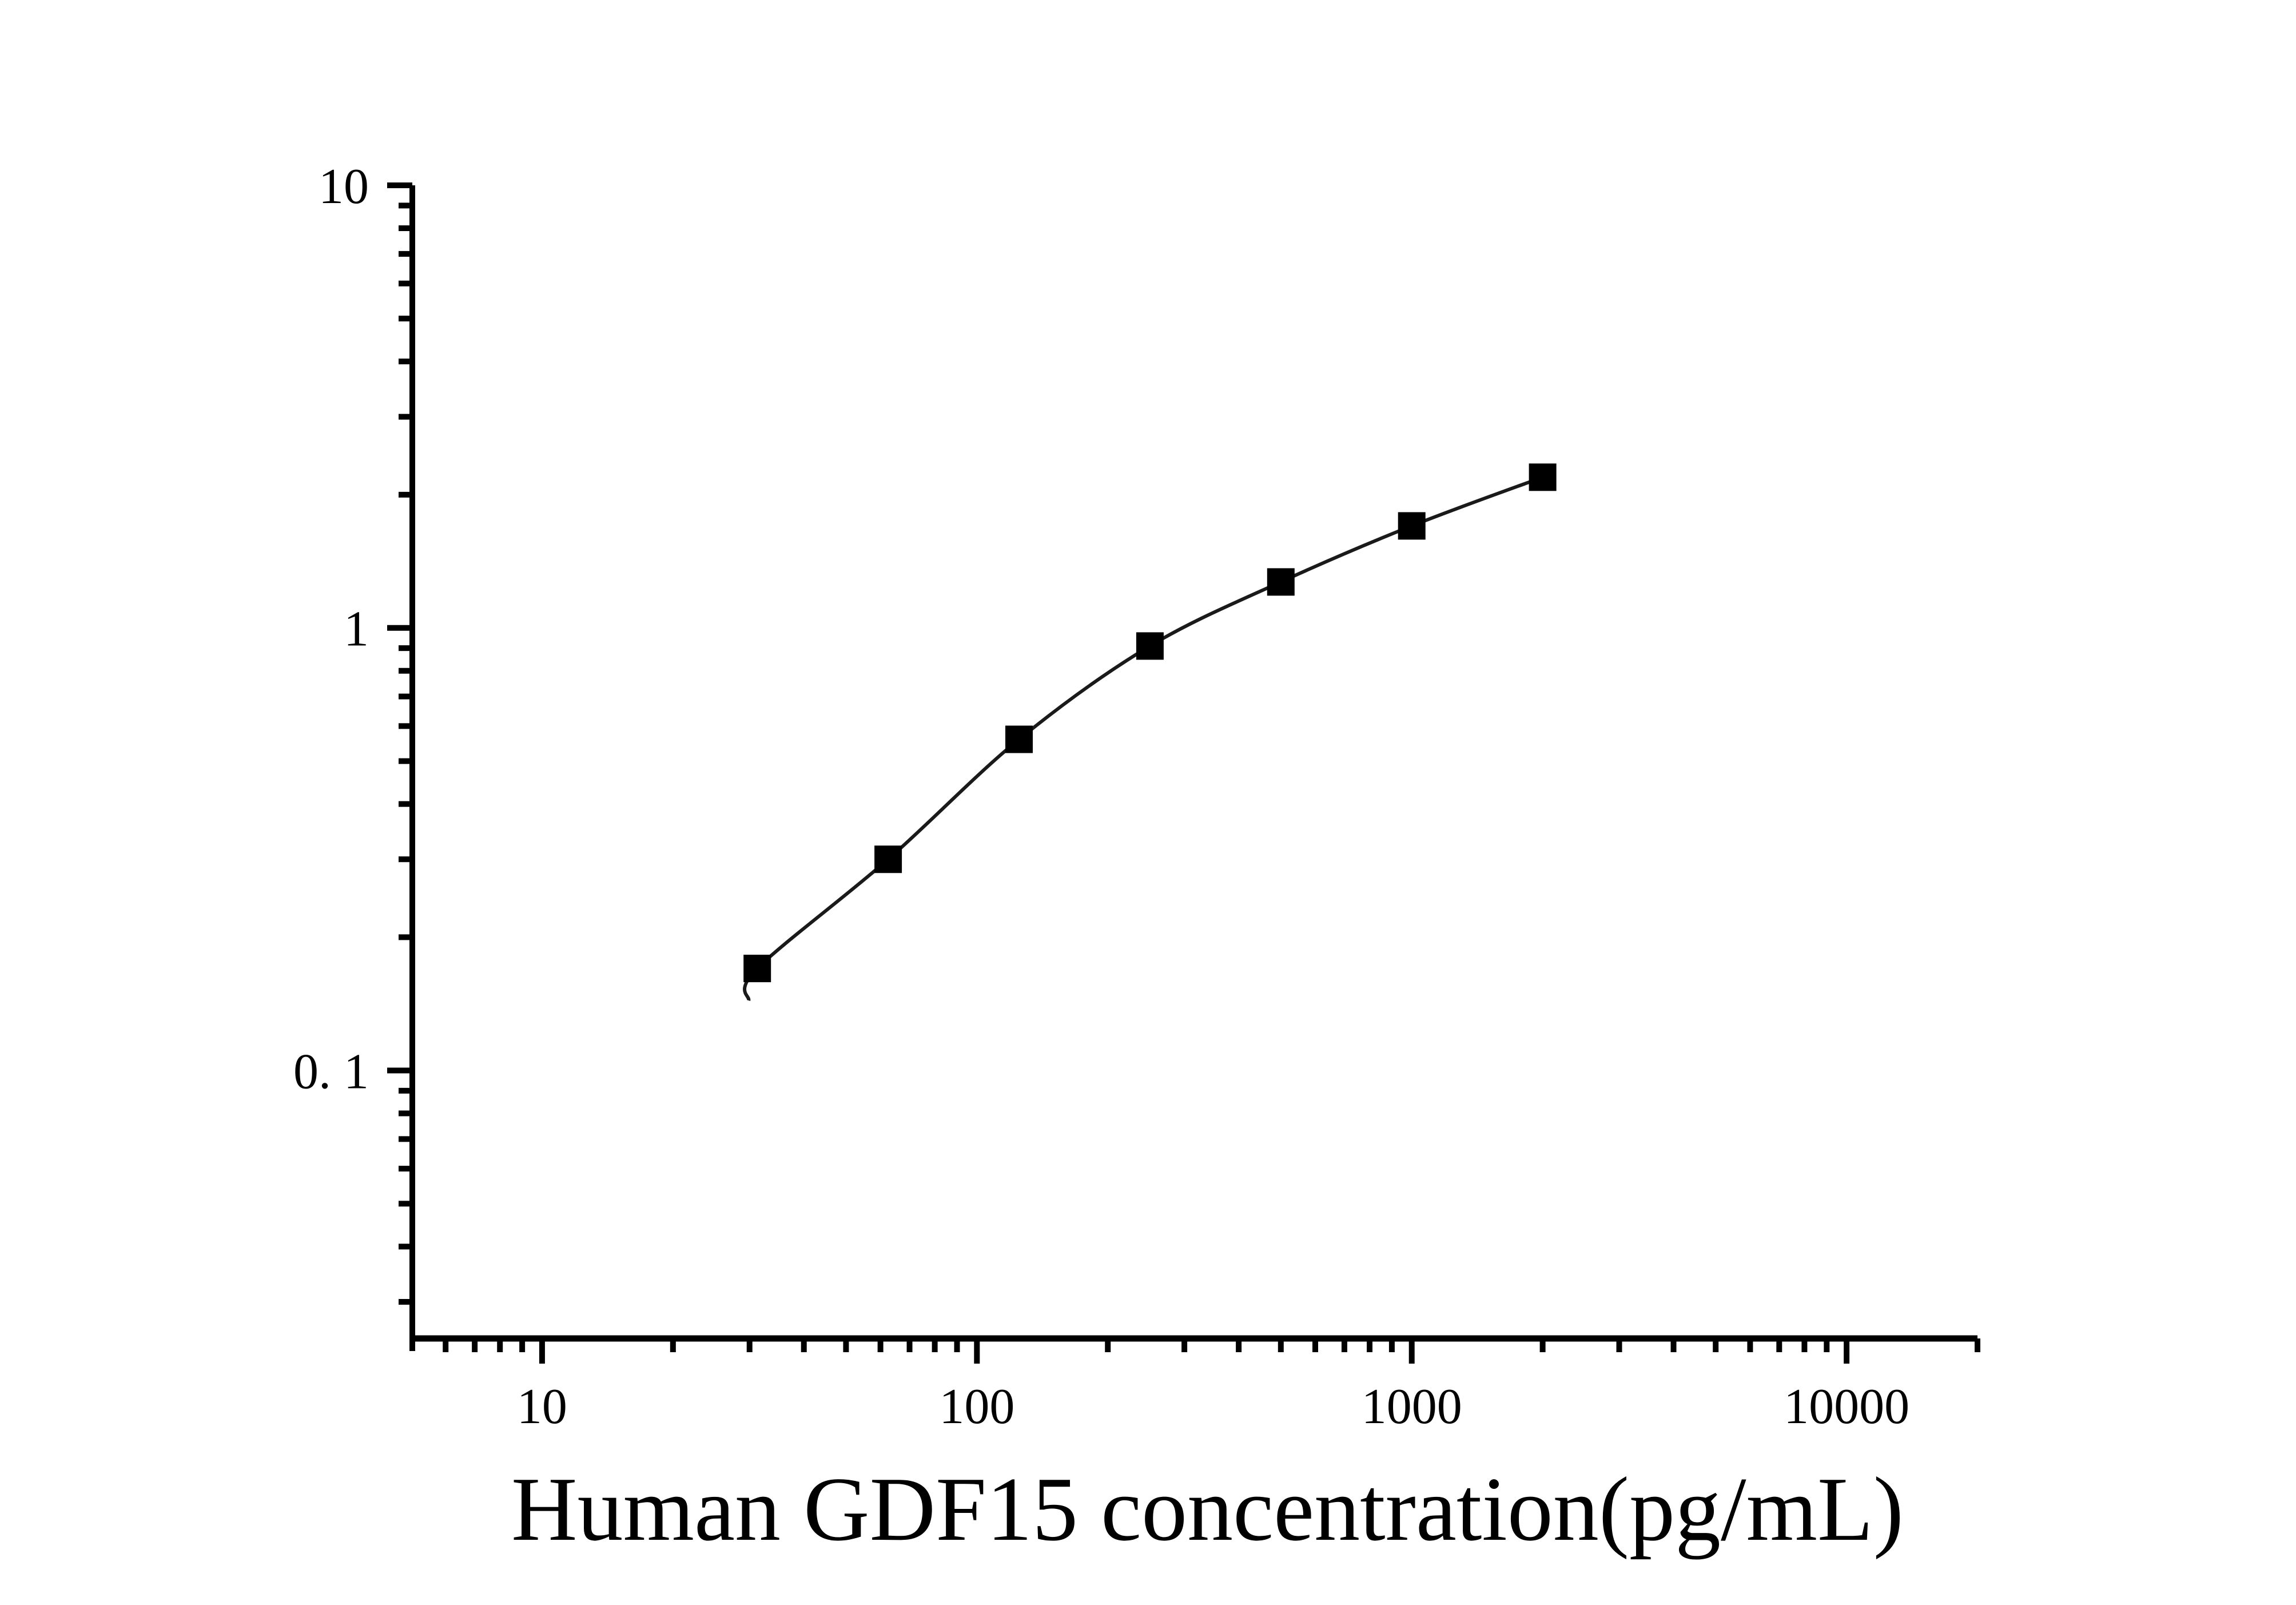  Describe the element at coordinates (356, 629) in the screenshot. I see `y-tick-label: 1` at that location.